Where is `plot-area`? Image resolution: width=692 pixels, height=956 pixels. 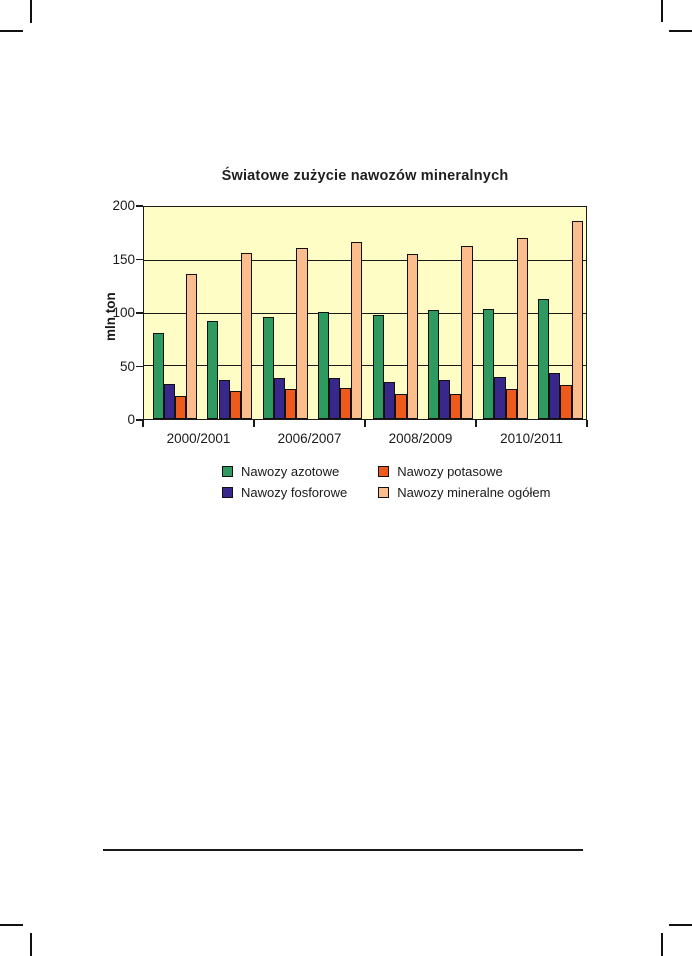 plot-area is located at coordinates (365, 313).